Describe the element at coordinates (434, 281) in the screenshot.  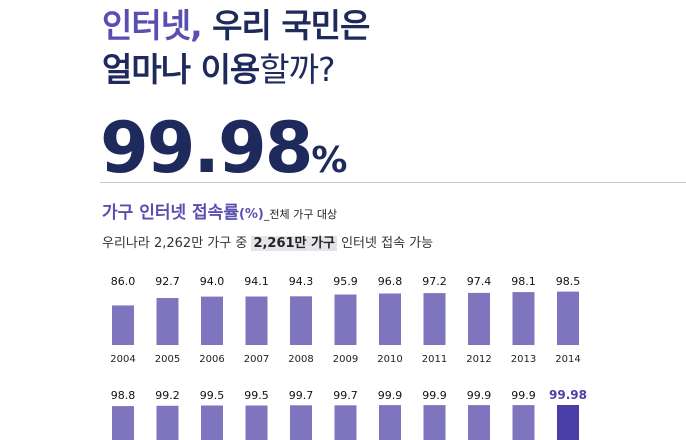
I see `value-label: 97.2` at that location.